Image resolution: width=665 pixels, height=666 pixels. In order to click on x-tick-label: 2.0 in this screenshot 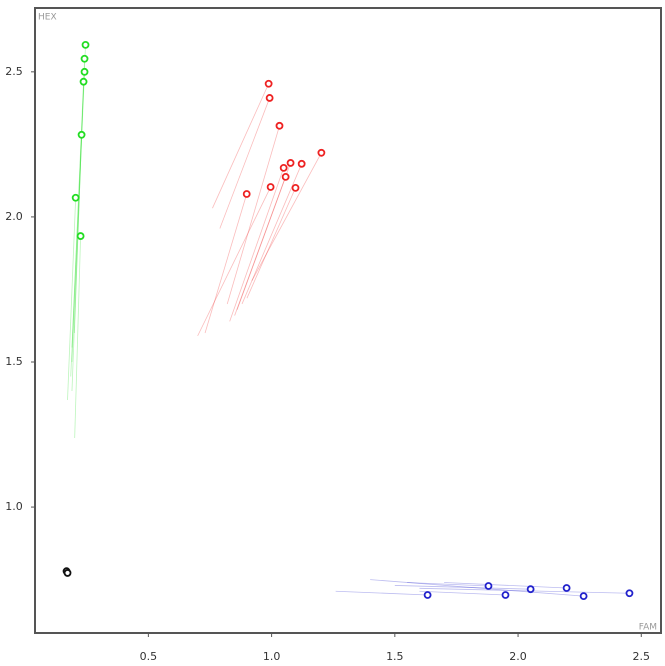, I will do `click(518, 656)`.